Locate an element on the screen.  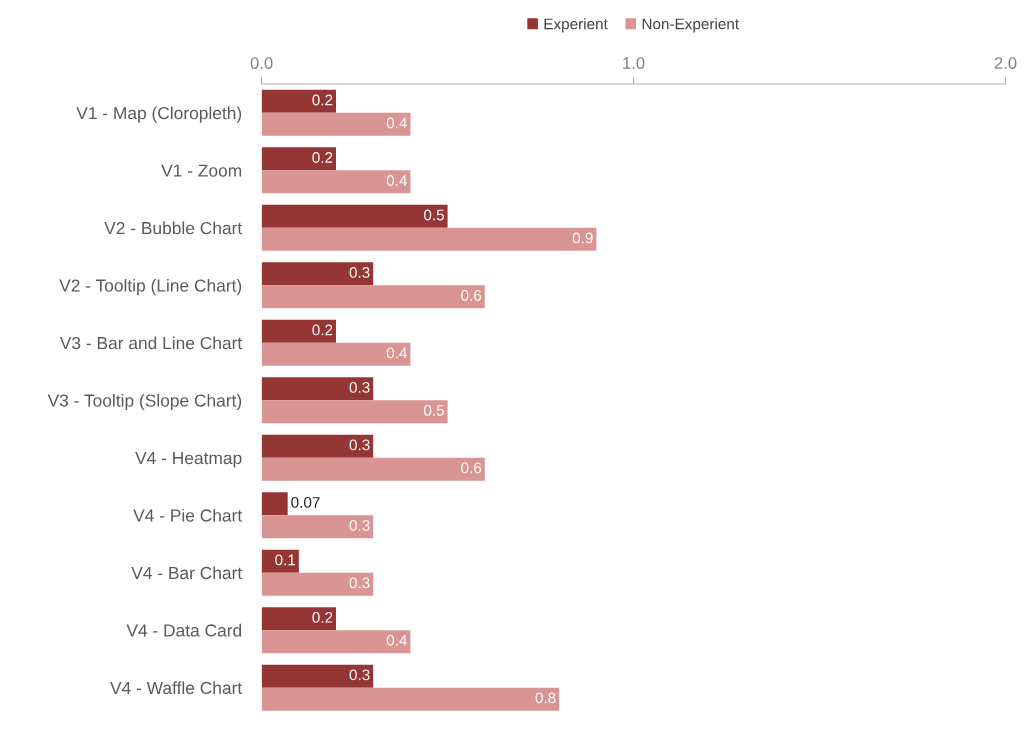
x-tick-label: 2.0 is located at coordinates (1005, 63).